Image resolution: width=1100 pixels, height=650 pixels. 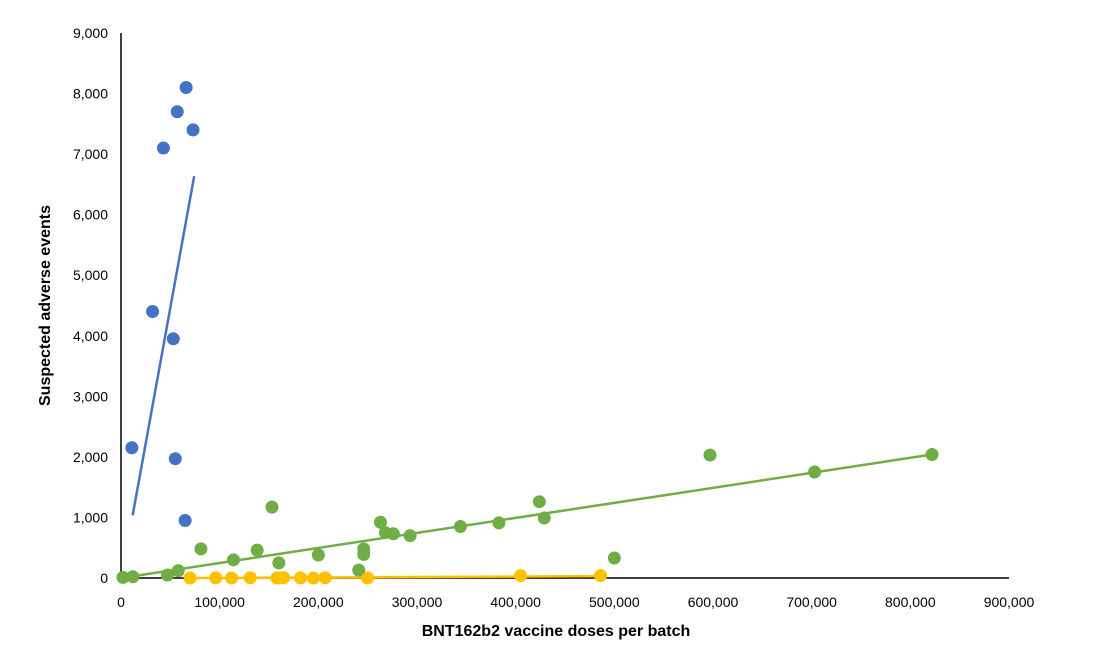 I want to click on y-tick-label: 9,000, so click(x=90, y=33).